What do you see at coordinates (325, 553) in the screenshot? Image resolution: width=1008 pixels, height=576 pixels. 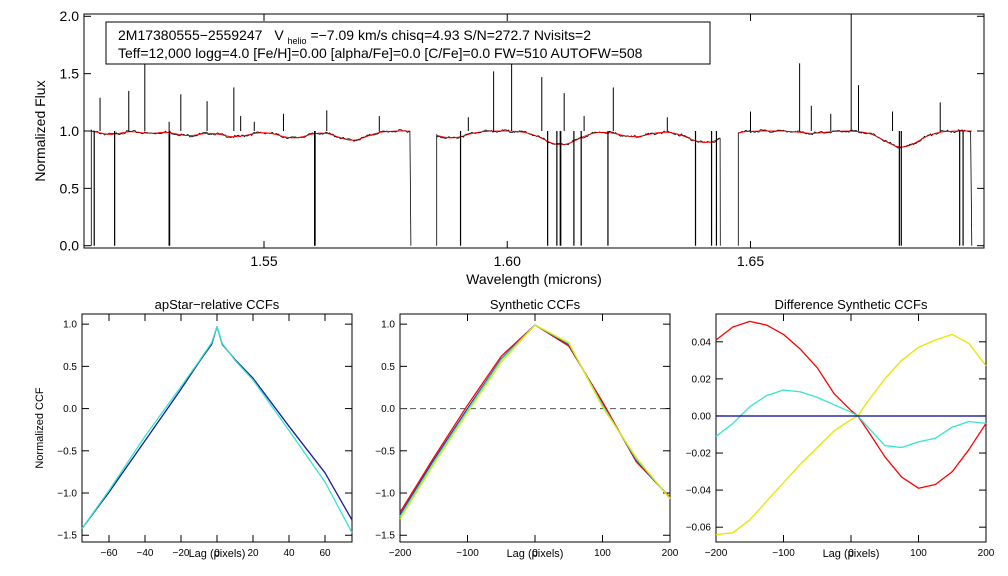 I see `ccf-apstar-xtick-label: 60` at bounding box center [325, 553].